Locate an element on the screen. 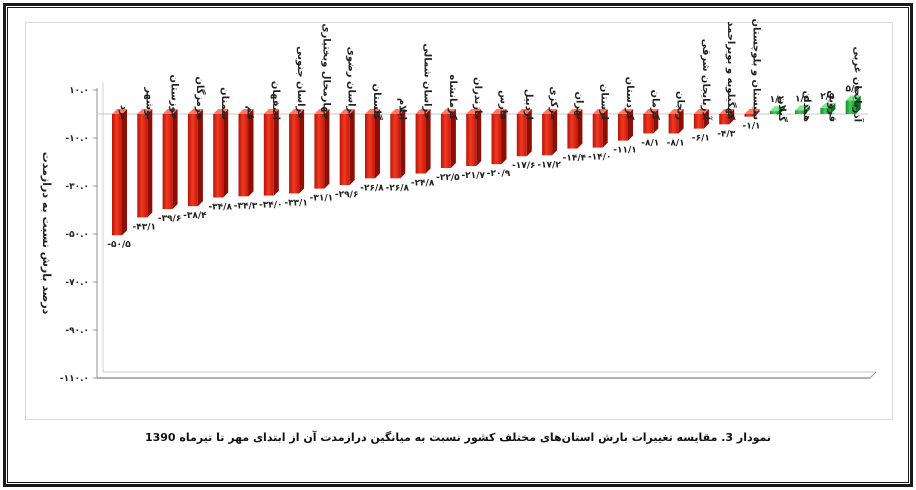  category-label: سیستان و بلوچستان is located at coordinates (756, 69).